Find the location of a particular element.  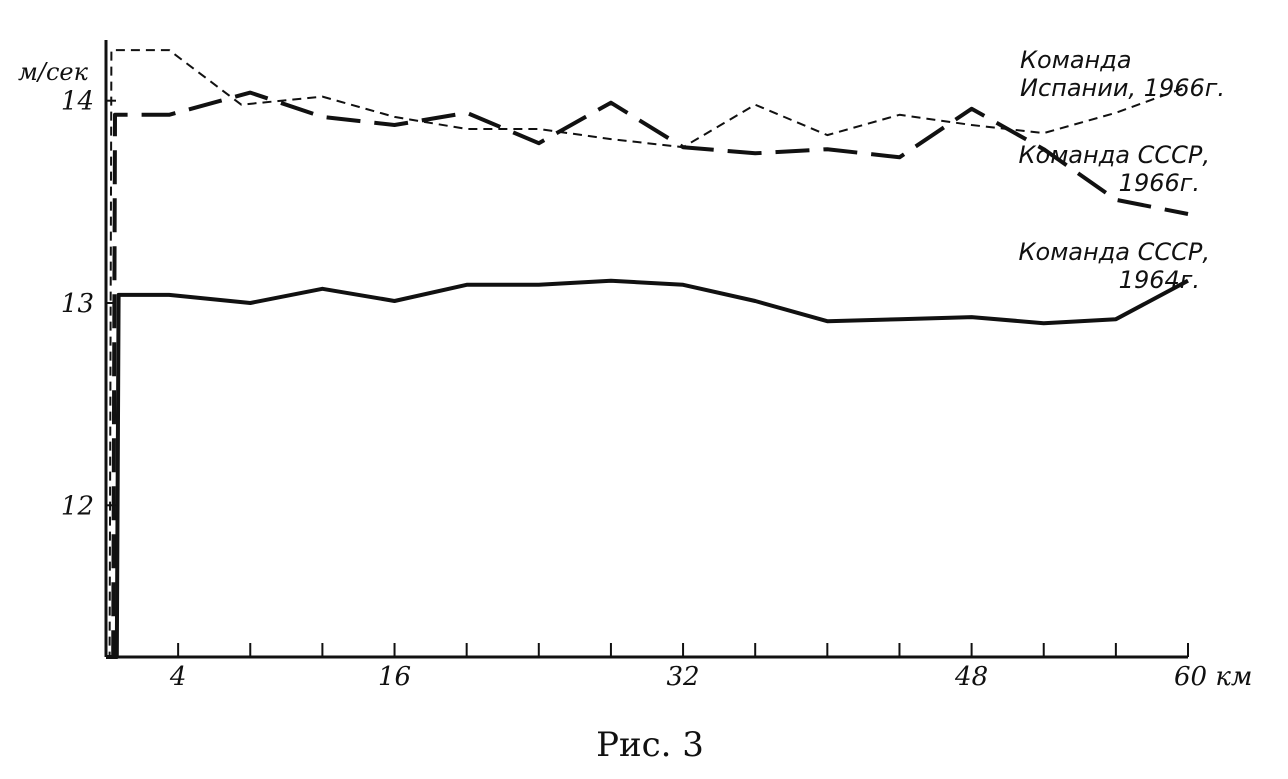

y-tick-label: 14 is located at coordinates (77, 102).